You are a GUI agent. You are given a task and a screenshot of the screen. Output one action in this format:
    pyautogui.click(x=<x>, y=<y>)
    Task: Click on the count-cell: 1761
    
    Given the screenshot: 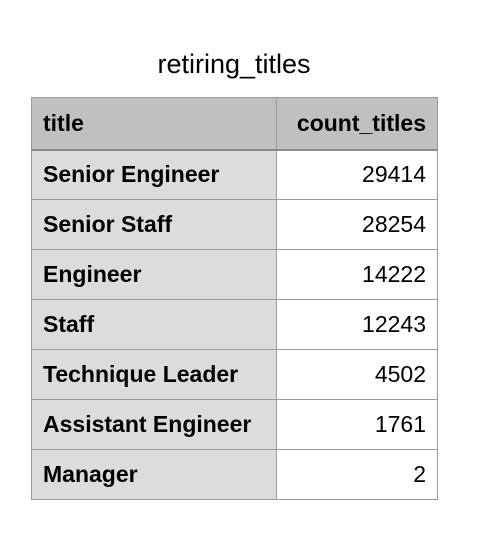 What is the action you would take?
    pyautogui.click(x=357, y=424)
    